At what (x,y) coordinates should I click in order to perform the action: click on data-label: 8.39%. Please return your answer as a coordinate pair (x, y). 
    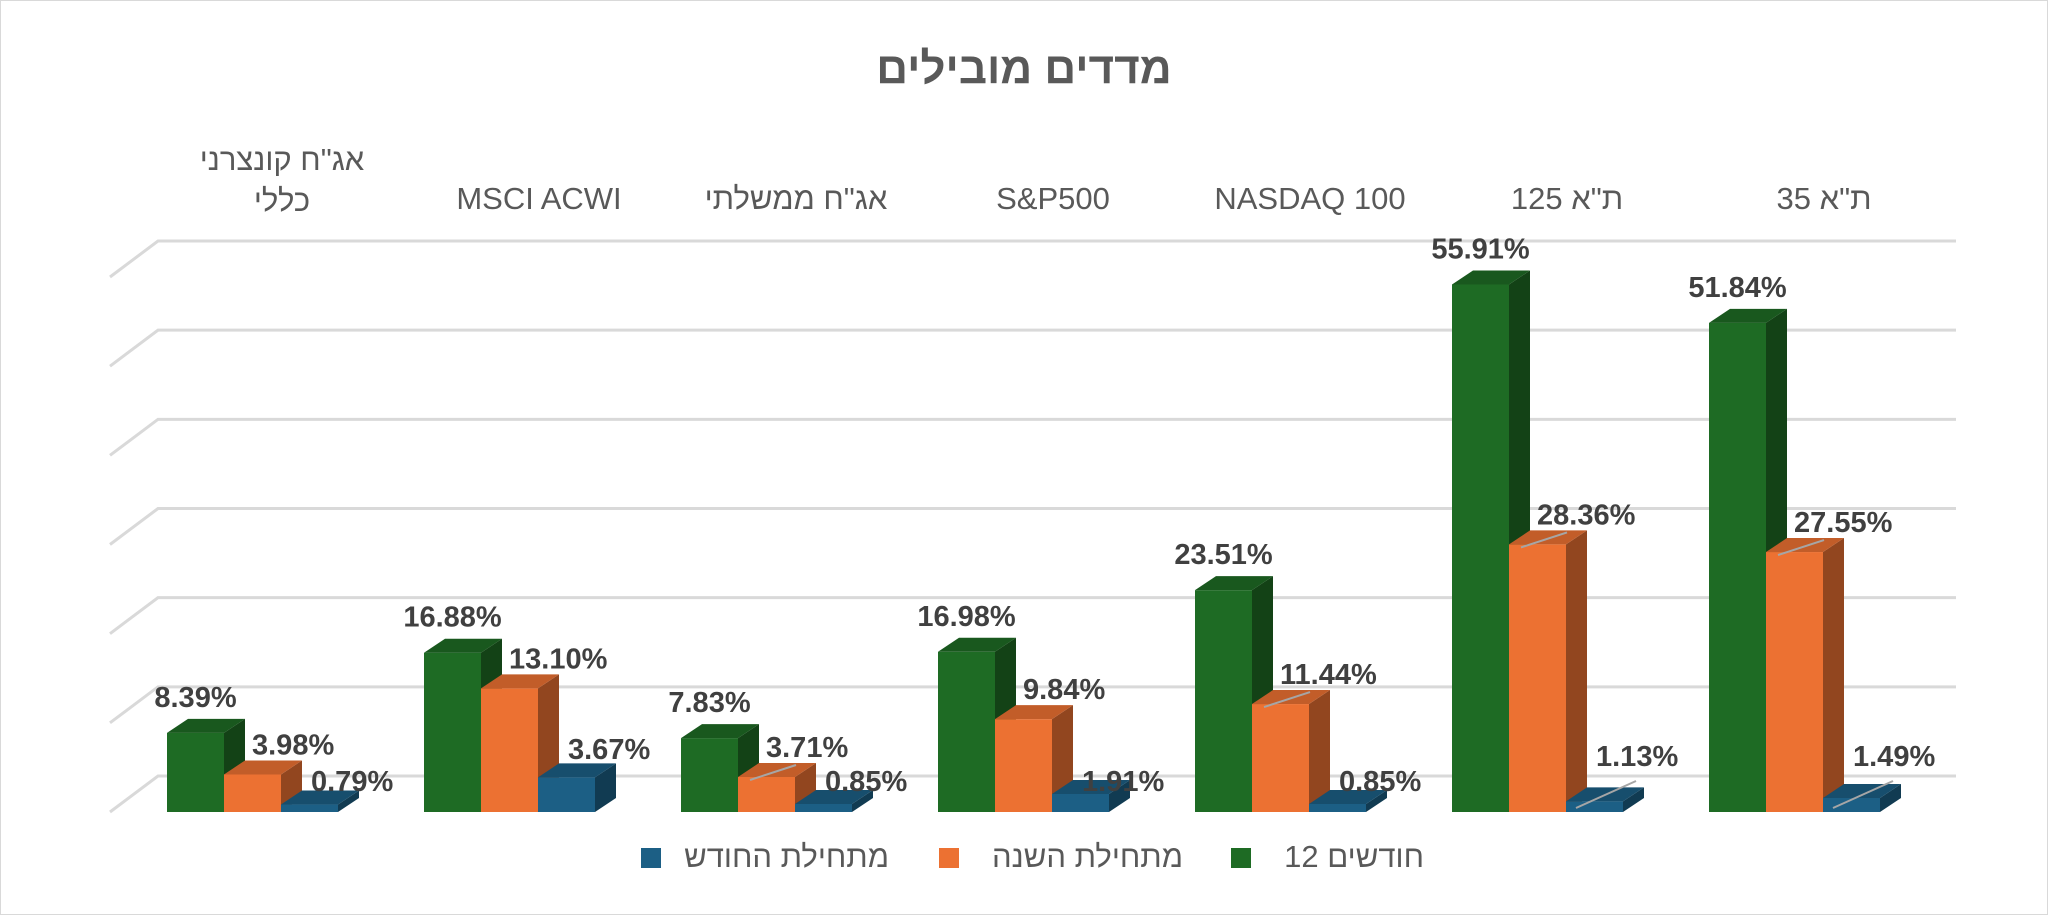
    Looking at the image, I should click on (195, 698).